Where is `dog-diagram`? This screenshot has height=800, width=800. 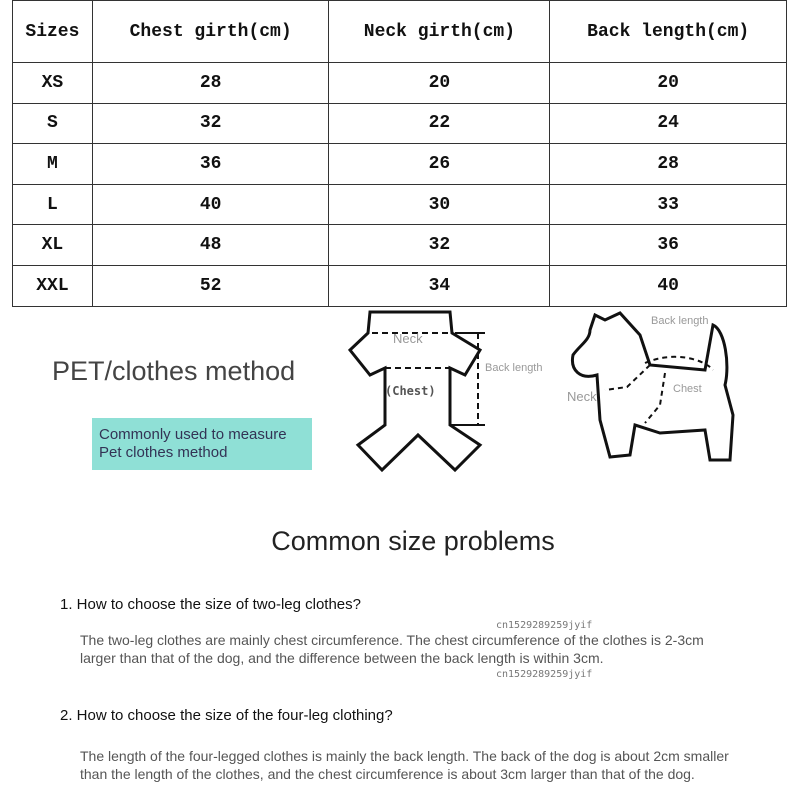 dog-diagram is located at coordinates (652, 386).